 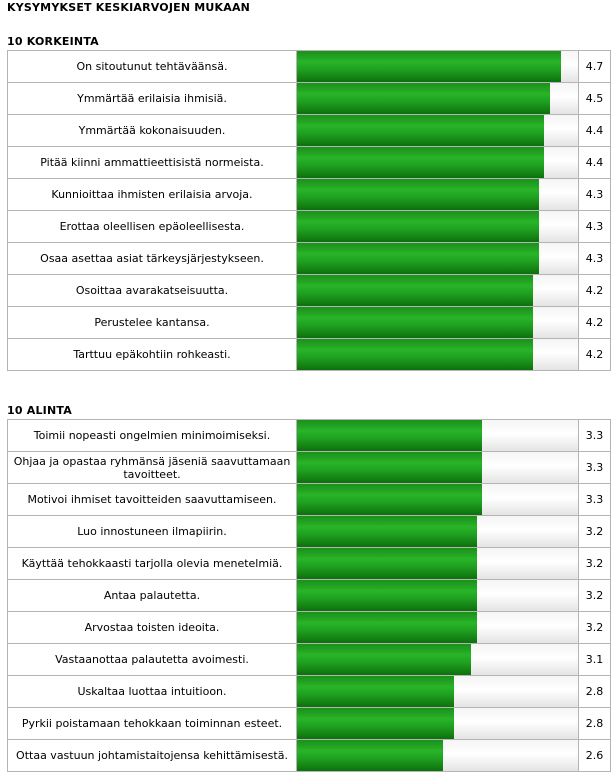 I want to click on category-label: On sitoutunut tehtäväänsä., so click(x=152, y=66).